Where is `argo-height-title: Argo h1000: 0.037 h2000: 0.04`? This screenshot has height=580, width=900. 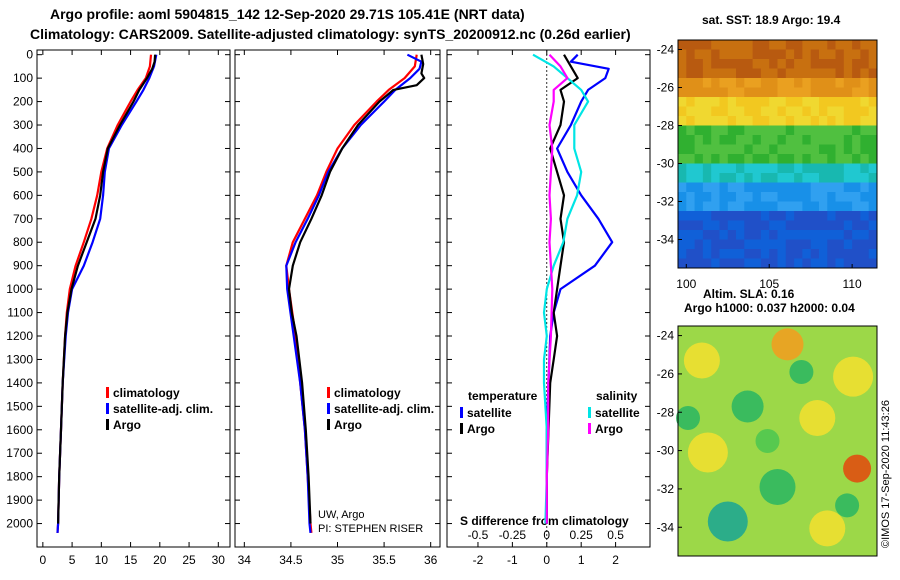 argo-height-title: Argo h1000: 0.037 h2000: 0.04 is located at coordinates (769, 308).